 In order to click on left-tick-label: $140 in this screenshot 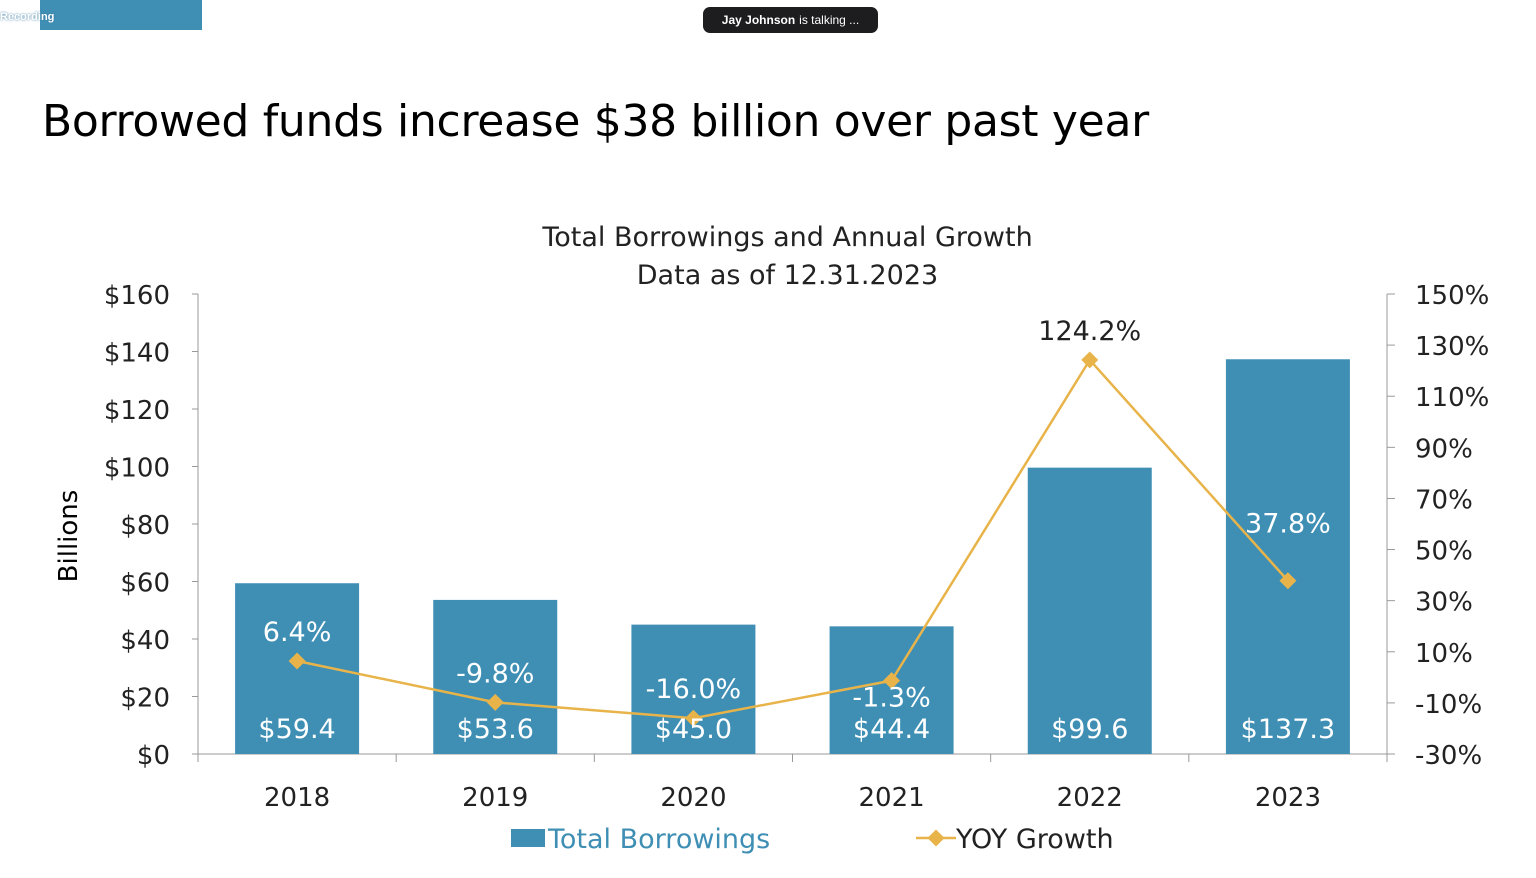, I will do `click(137, 354)`.